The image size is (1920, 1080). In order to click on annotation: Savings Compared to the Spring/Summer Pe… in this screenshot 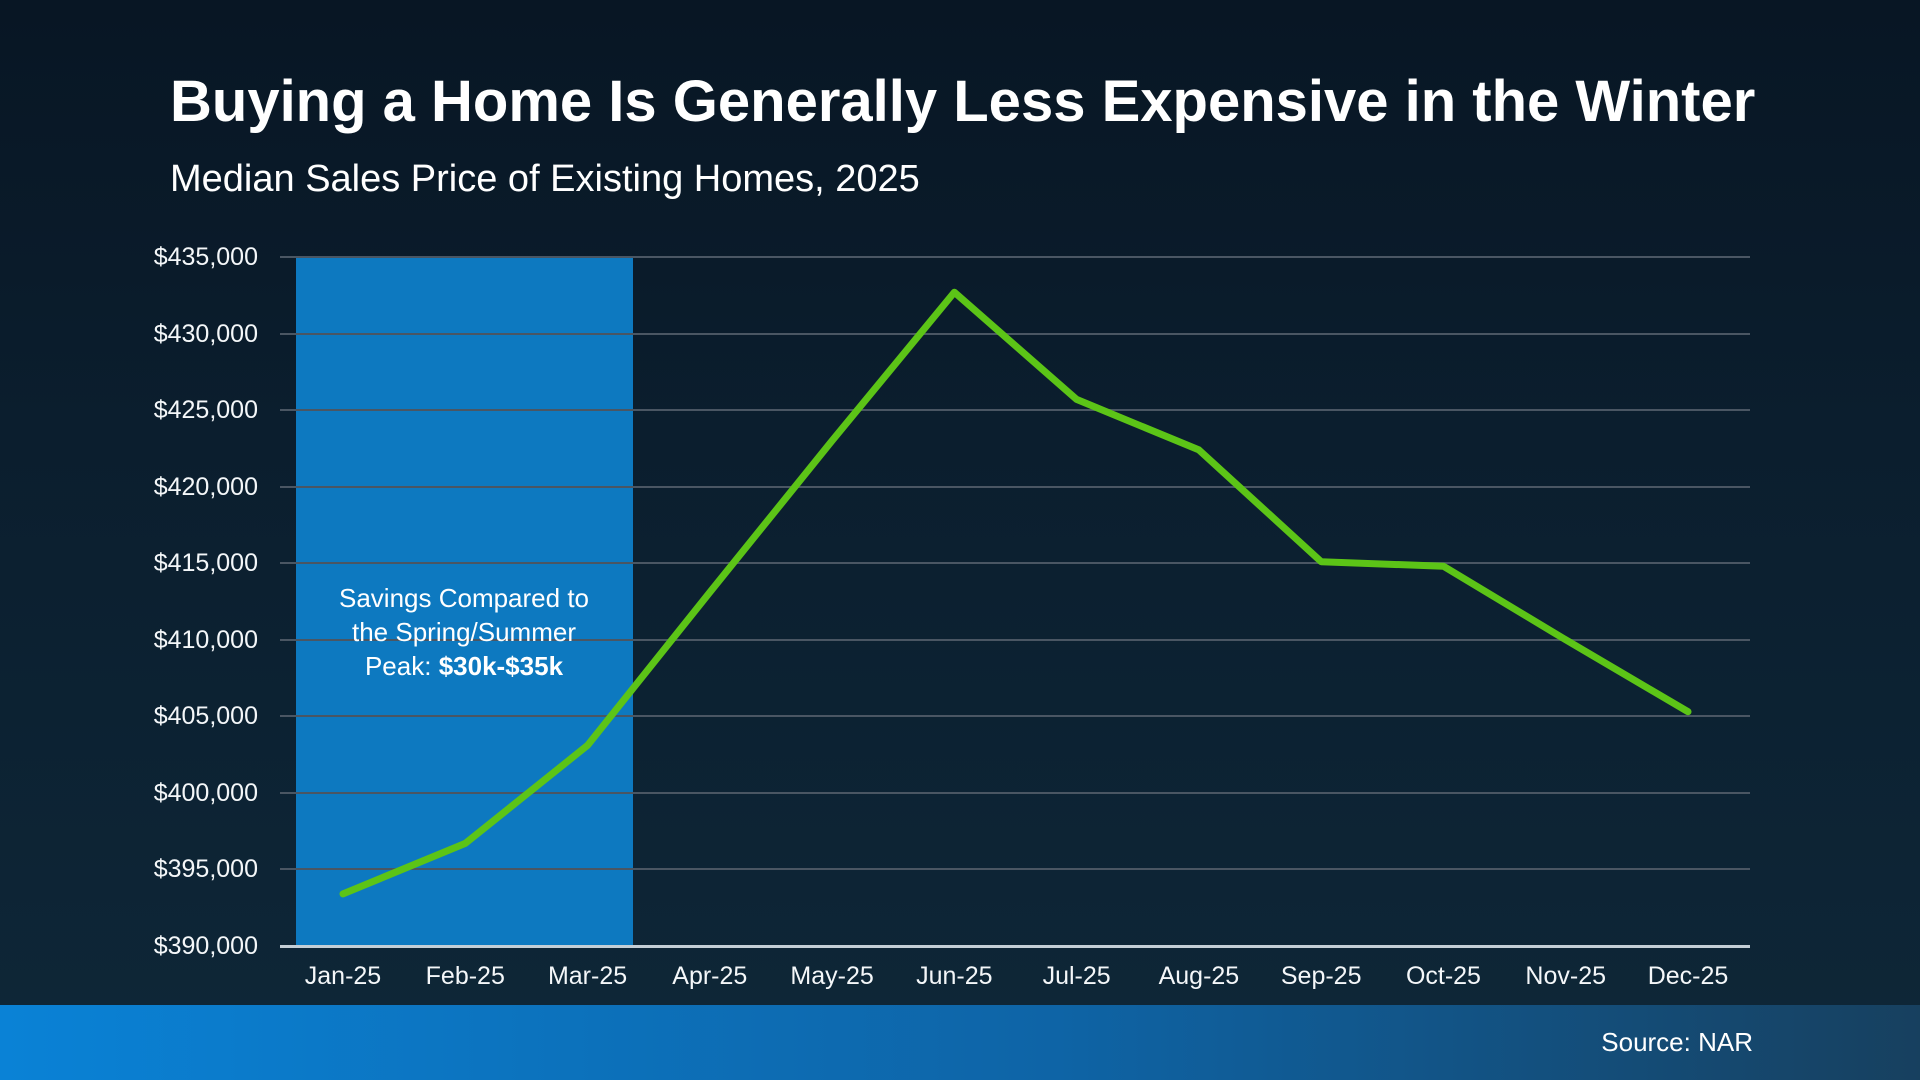, I will do `click(464, 632)`.